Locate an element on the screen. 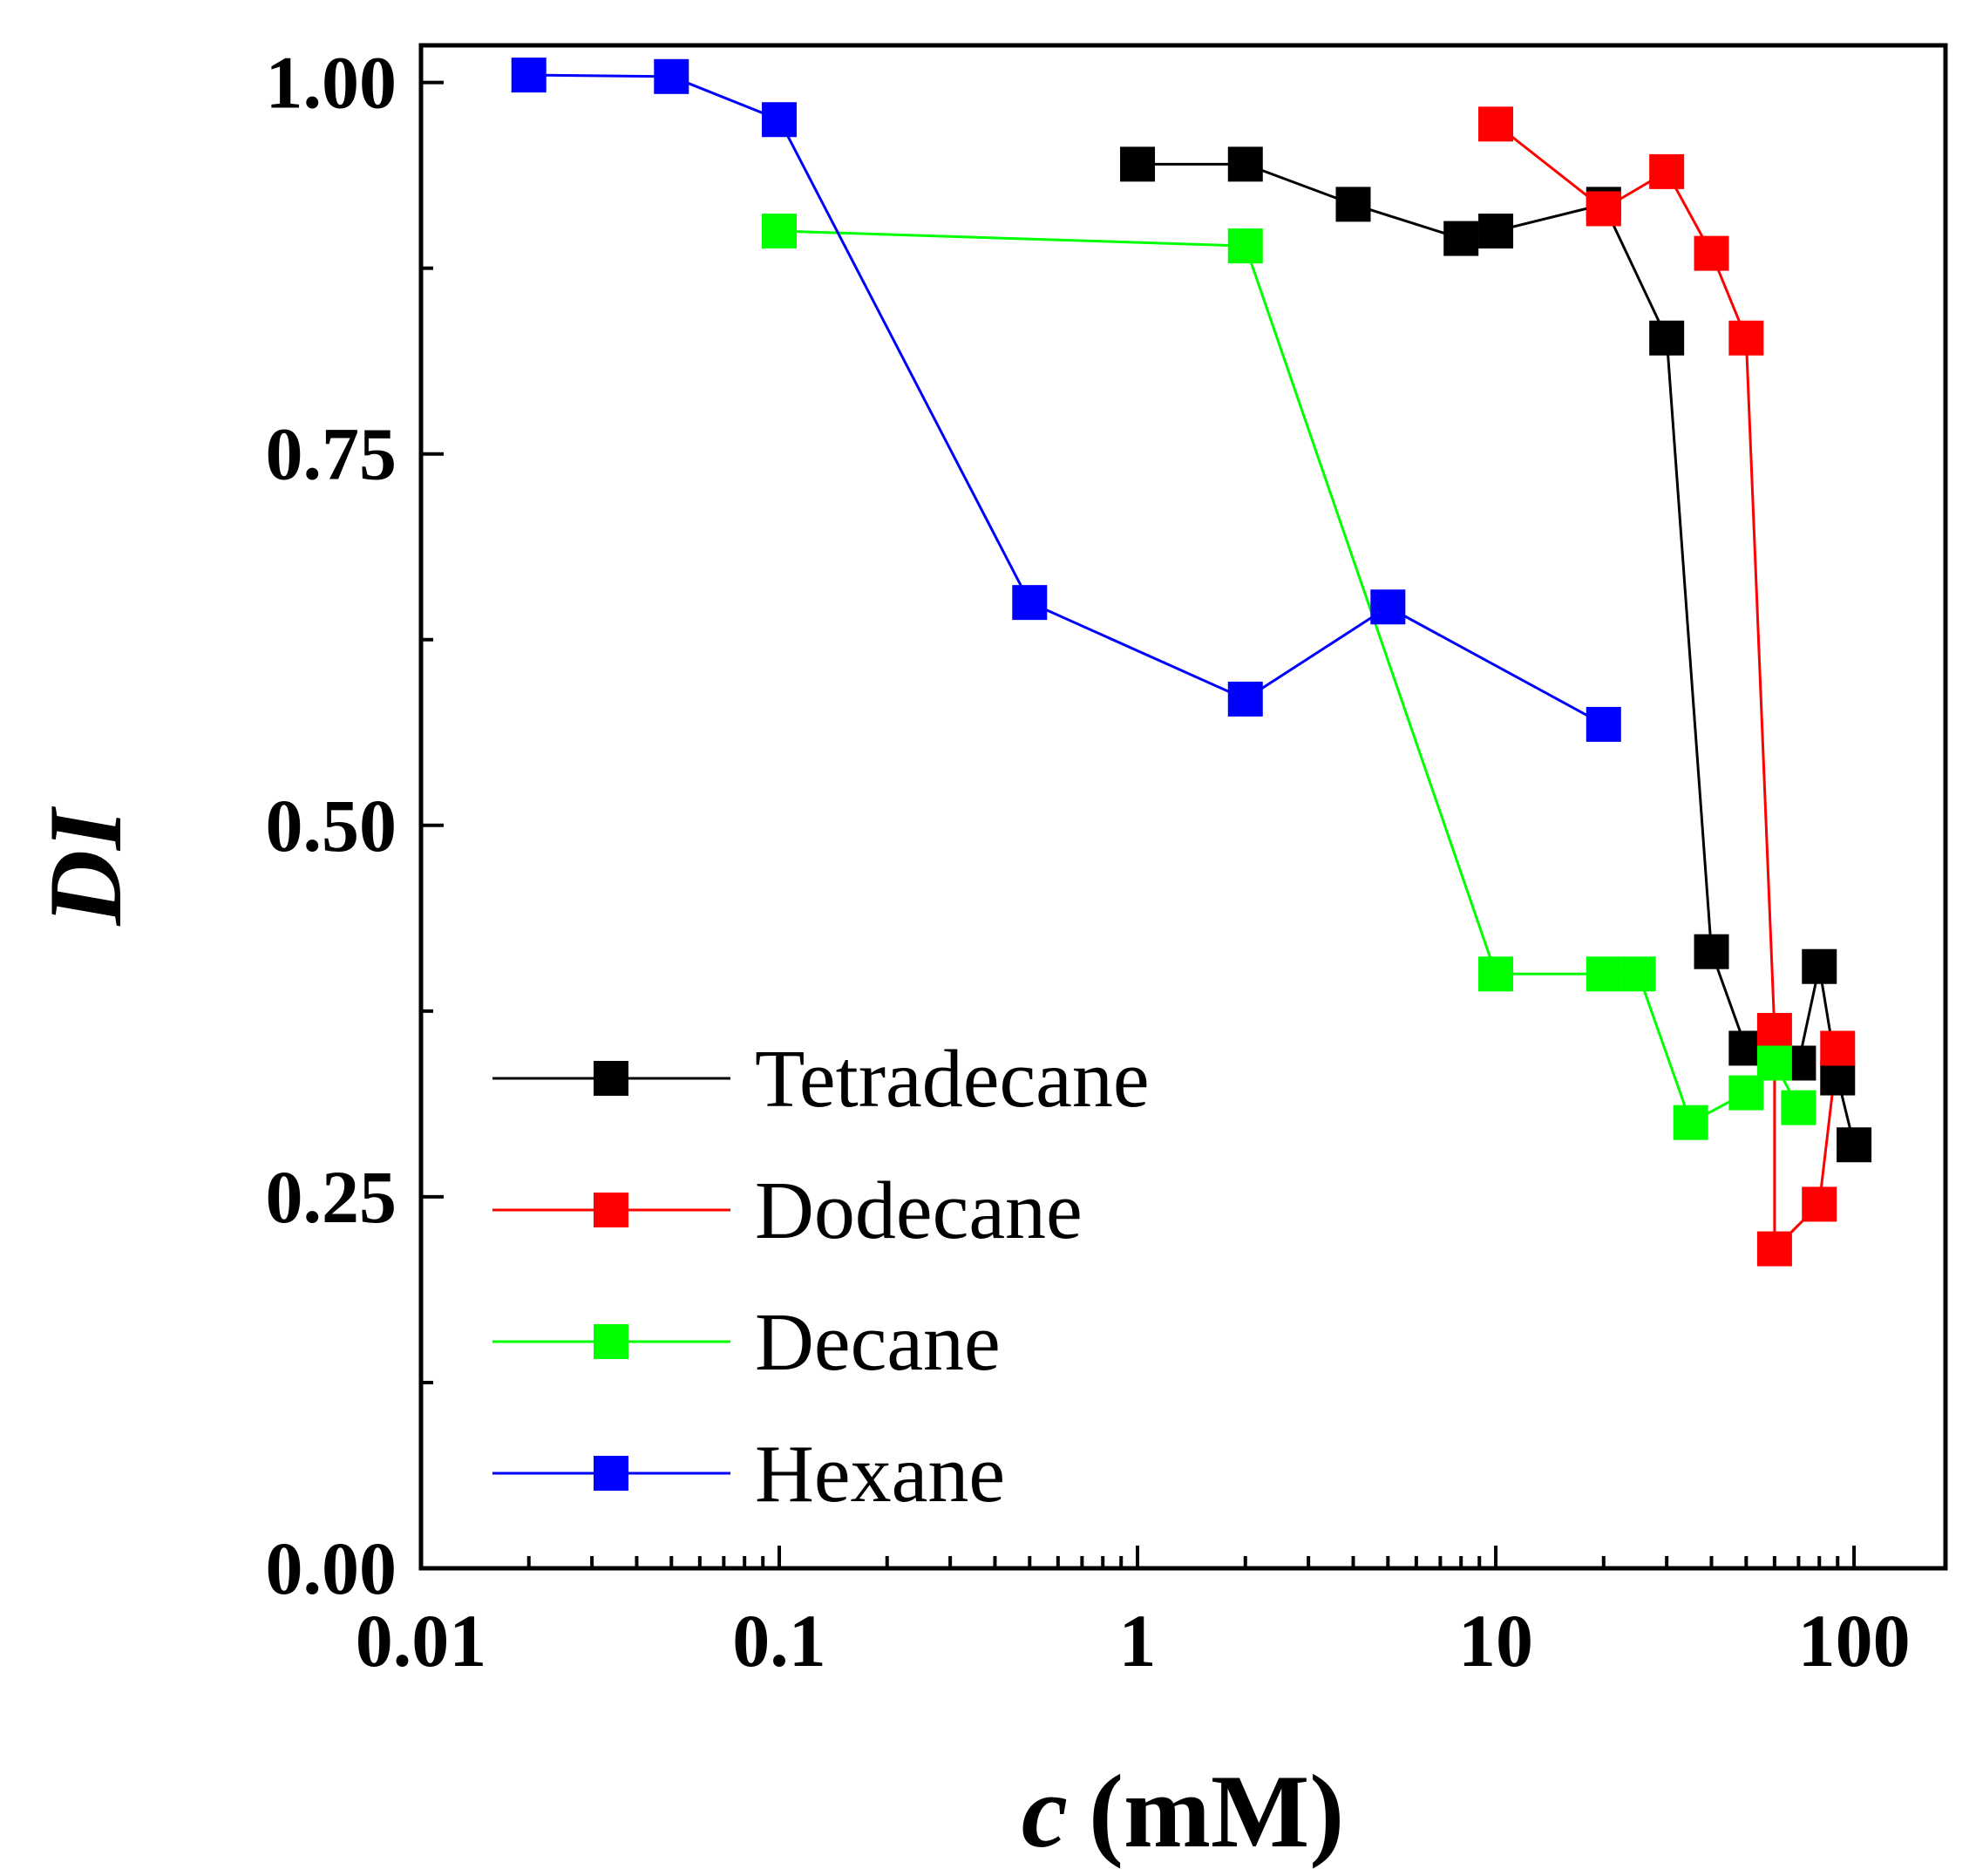  y-tick-label: 0.75 is located at coordinates (331, 454).